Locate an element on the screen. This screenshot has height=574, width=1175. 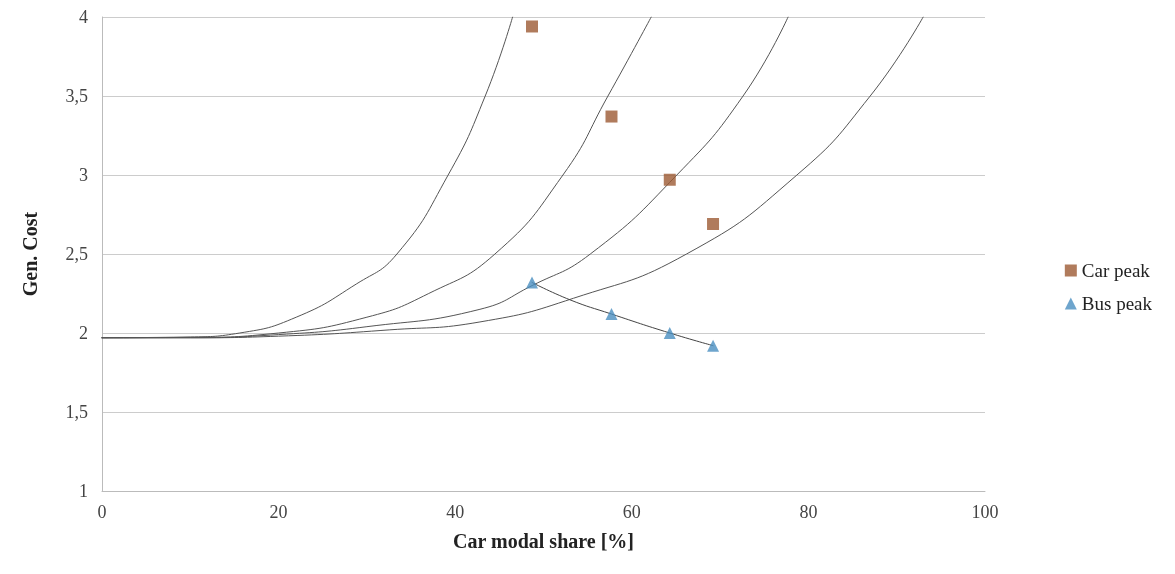
y-tick-label: 3 is located at coordinates (83, 175).